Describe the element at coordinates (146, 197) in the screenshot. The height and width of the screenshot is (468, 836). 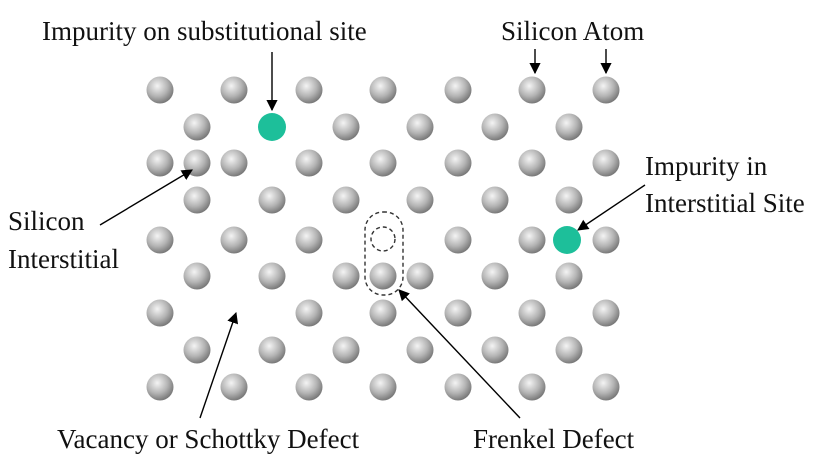
I see `arrow-silicon-interstitial` at that location.